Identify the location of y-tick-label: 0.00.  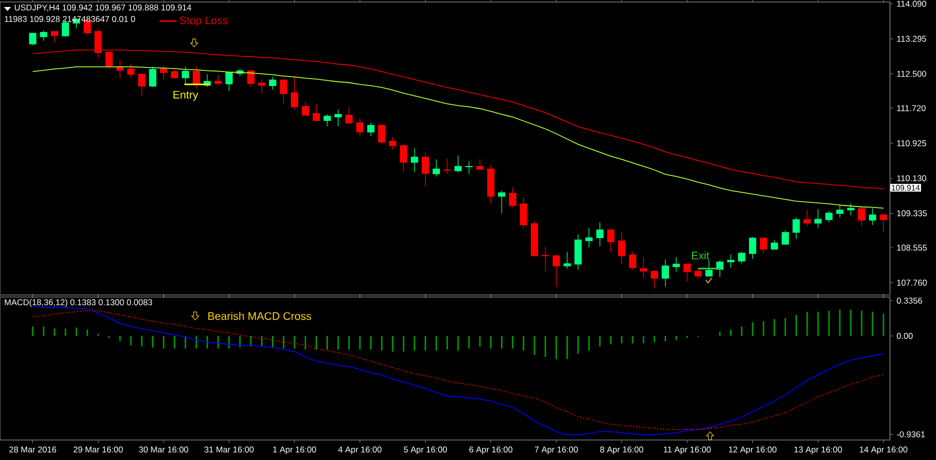
(904, 335).